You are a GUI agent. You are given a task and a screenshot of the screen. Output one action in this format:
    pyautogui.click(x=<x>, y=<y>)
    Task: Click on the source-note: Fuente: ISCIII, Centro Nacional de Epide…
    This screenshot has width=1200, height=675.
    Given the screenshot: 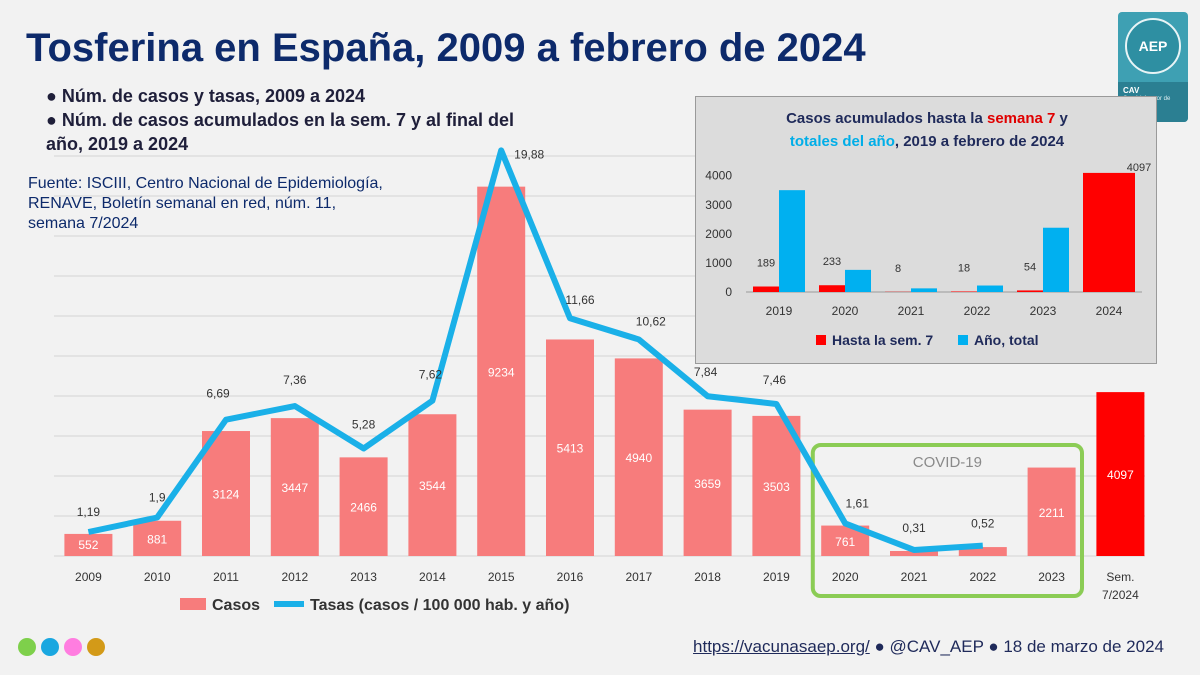 What is the action you would take?
    pyautogui.click(x=205, y=204)
    